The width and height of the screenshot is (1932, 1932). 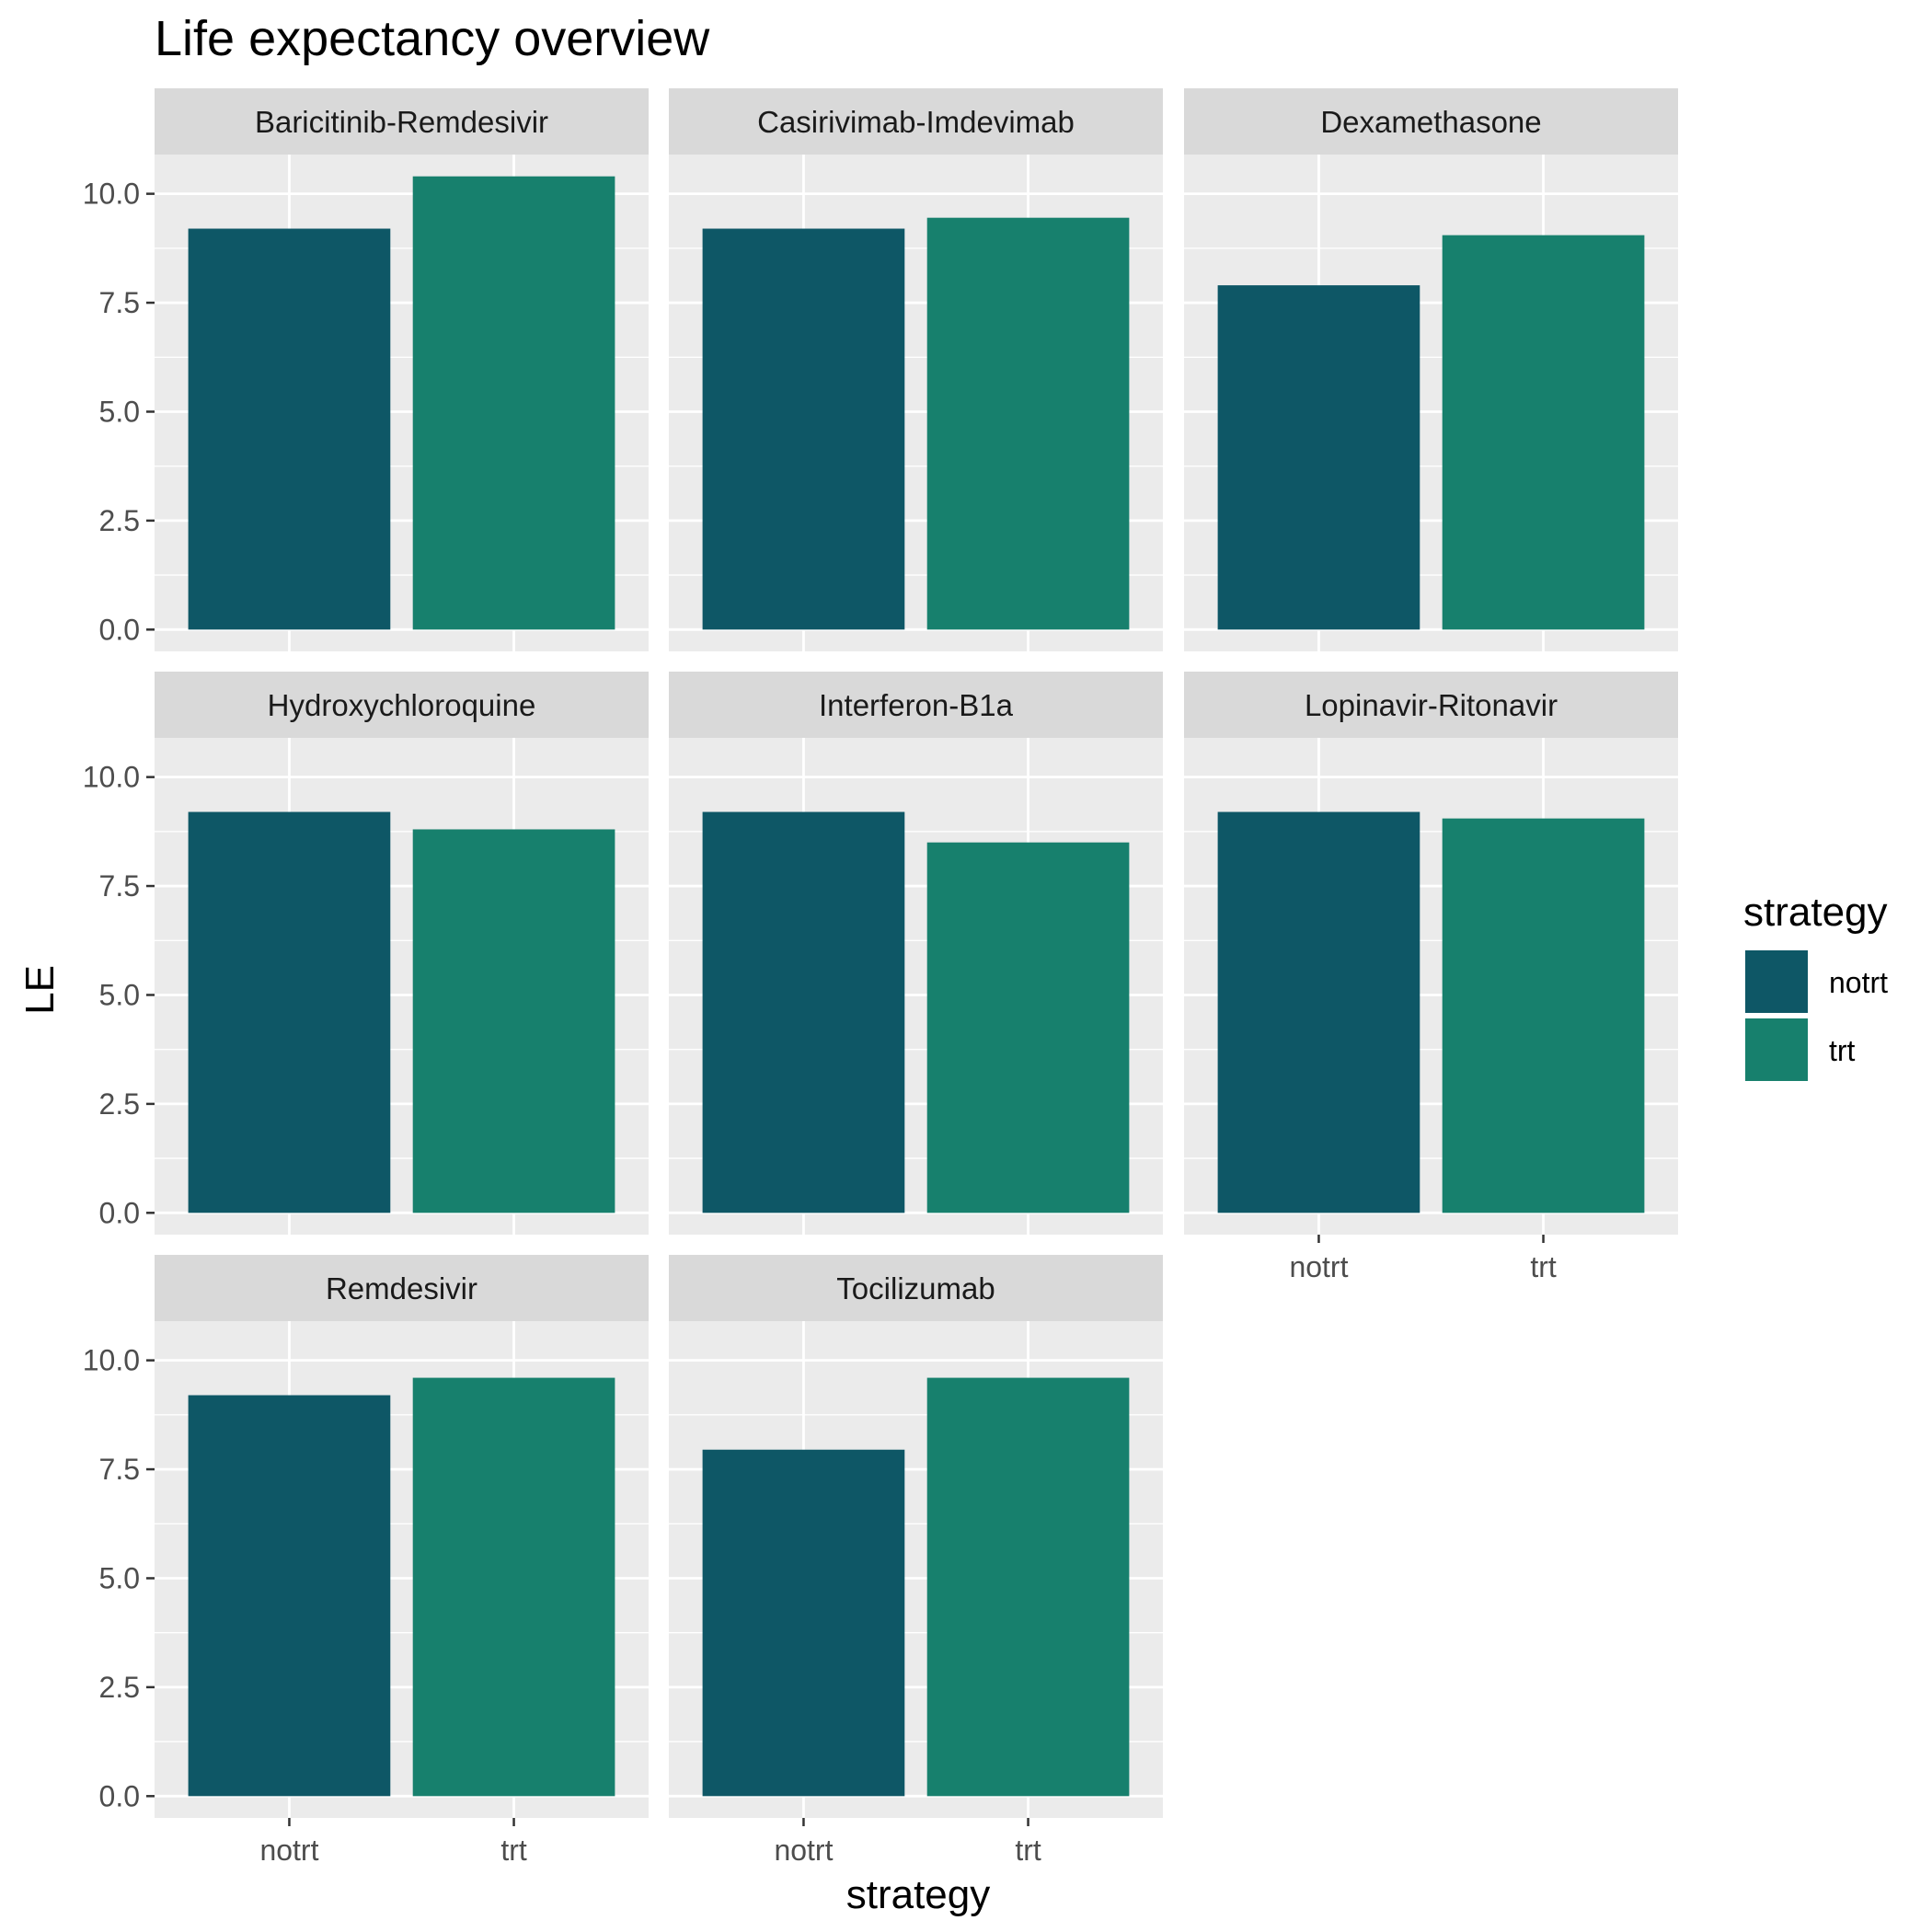 What do you see at coordinates (803, 1012) in the screenshot?
I see `bar-interferon-b1a-notrt` at bounding box center [803, 1012].